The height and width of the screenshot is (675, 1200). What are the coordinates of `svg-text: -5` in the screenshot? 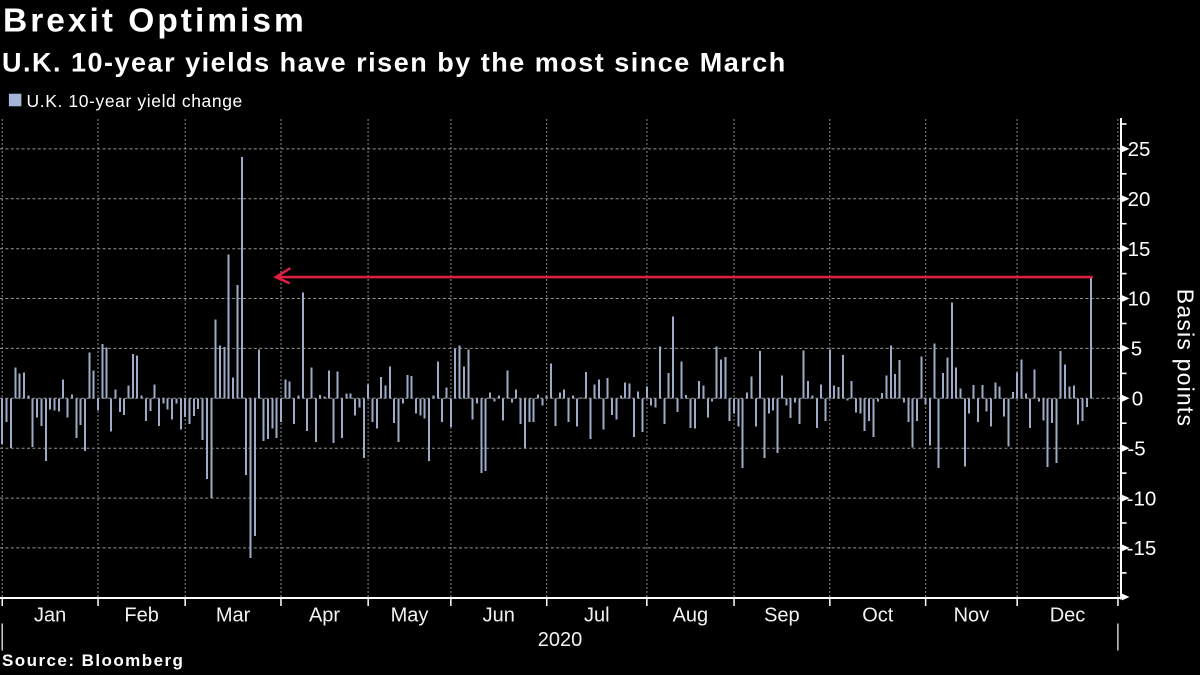 It's located at (1136, 448).